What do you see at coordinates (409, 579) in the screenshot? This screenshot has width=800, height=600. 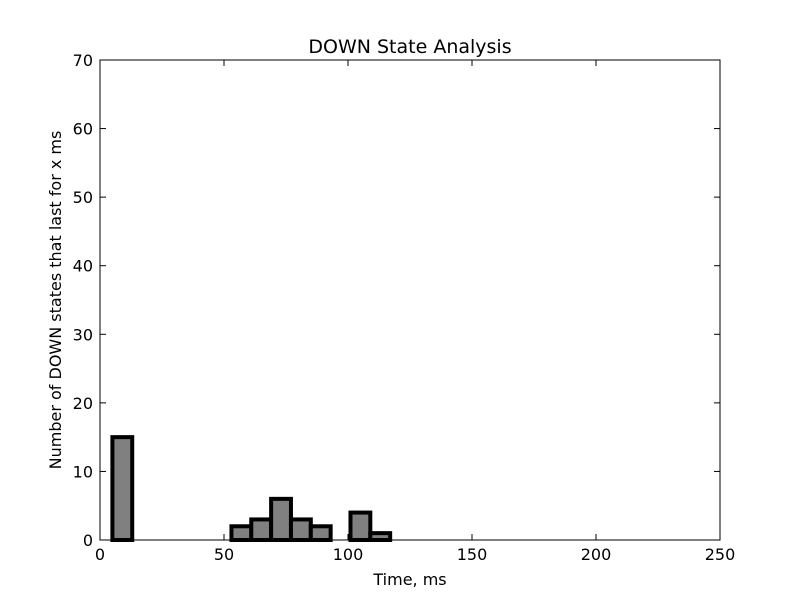 I see `x-axis-label: Time, ms` at bounding box center [409, 579].